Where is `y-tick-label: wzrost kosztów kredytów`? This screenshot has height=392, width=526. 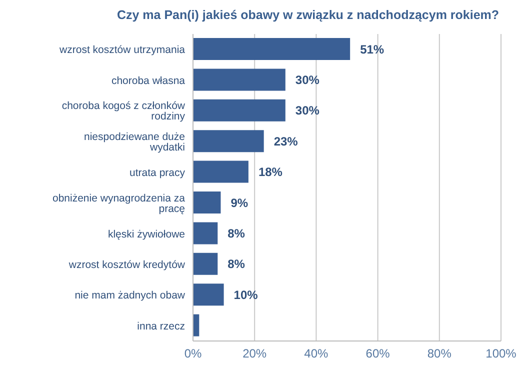
y-tick-label: wzrost kosztów kredytów is located at coordinates (127, 264).